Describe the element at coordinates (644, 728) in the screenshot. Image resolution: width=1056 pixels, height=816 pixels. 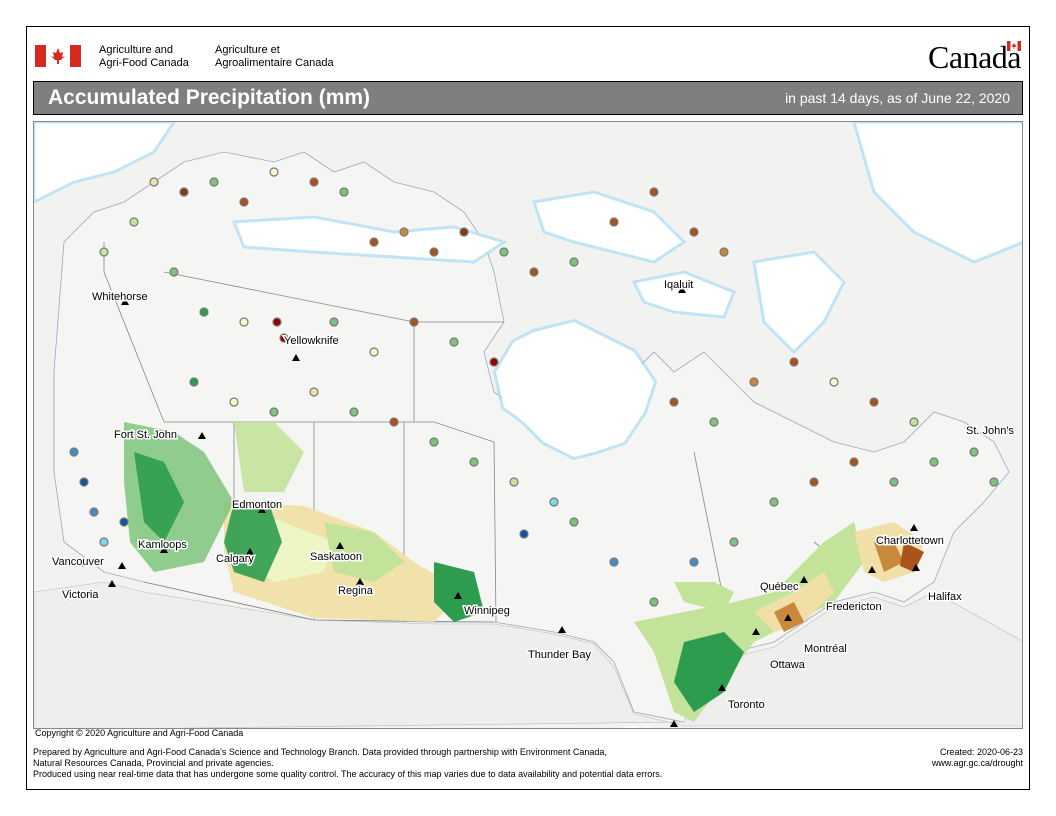
I see `city-label: Windsor` at that location.